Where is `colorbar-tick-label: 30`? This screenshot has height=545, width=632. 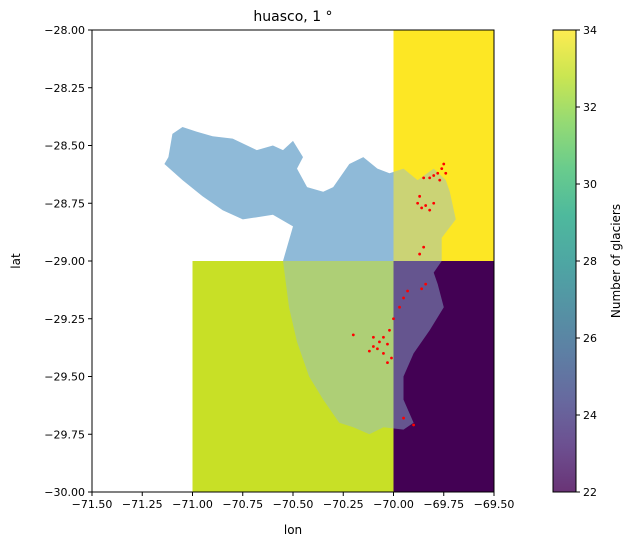
colorbar-tick-label: 30 is located at coordinates (590, 184).